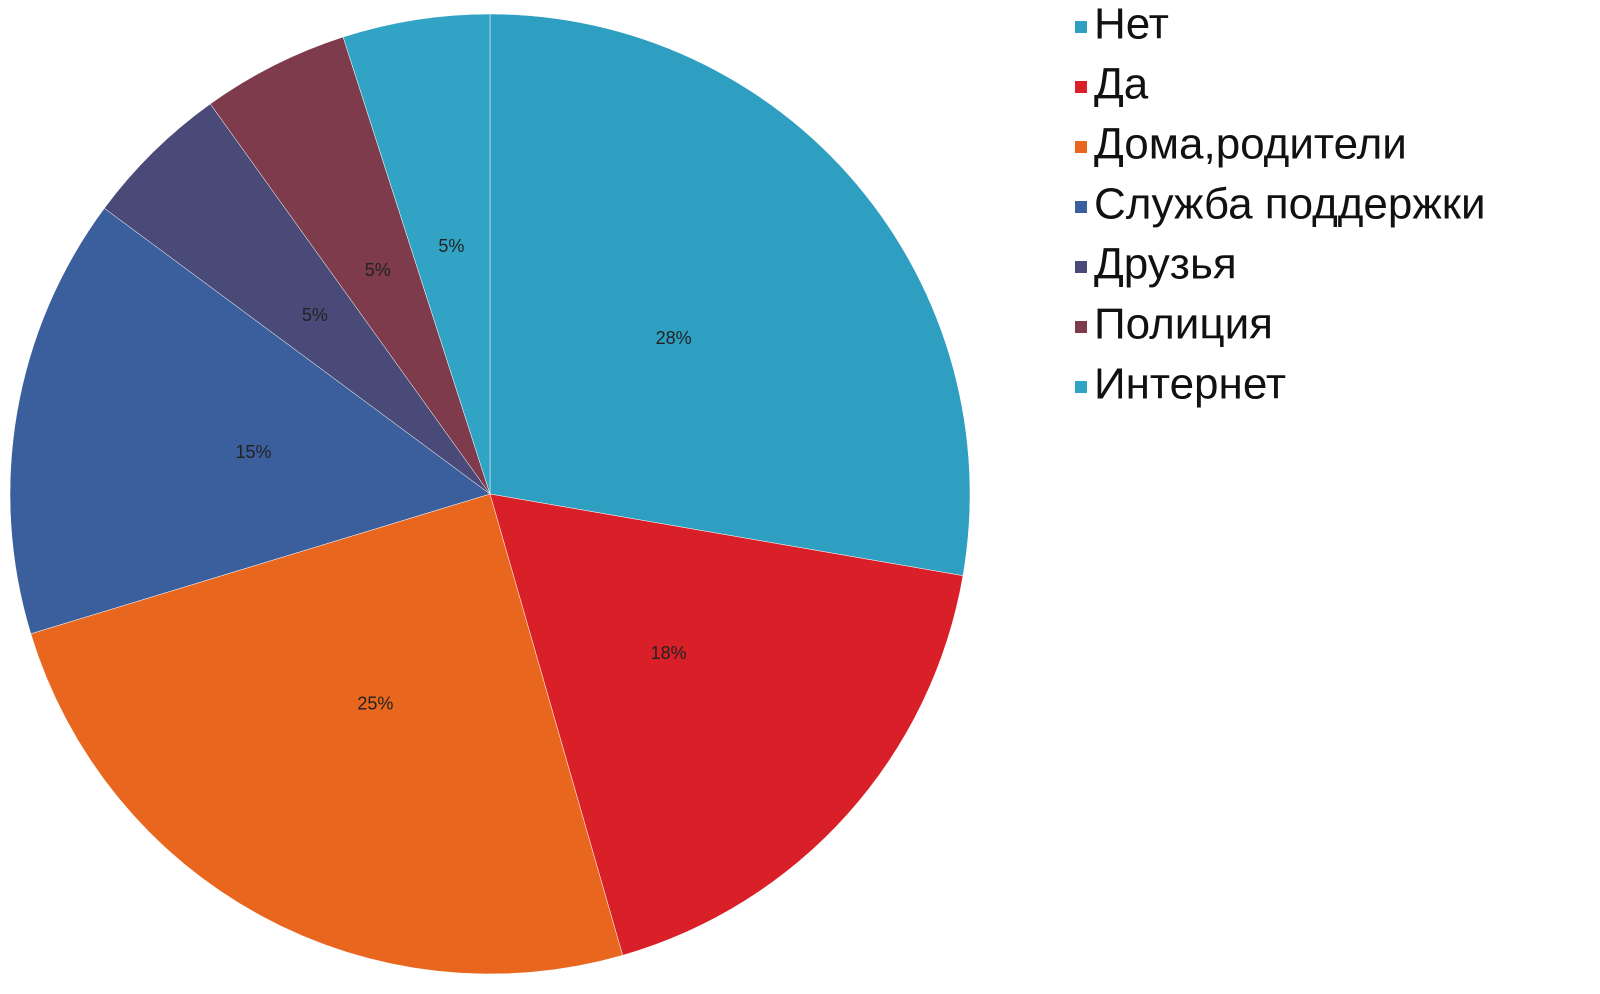 The height and width of the screenshot is (994, 1600). I want to click on legend-label: Нет, so click(1131, 24).